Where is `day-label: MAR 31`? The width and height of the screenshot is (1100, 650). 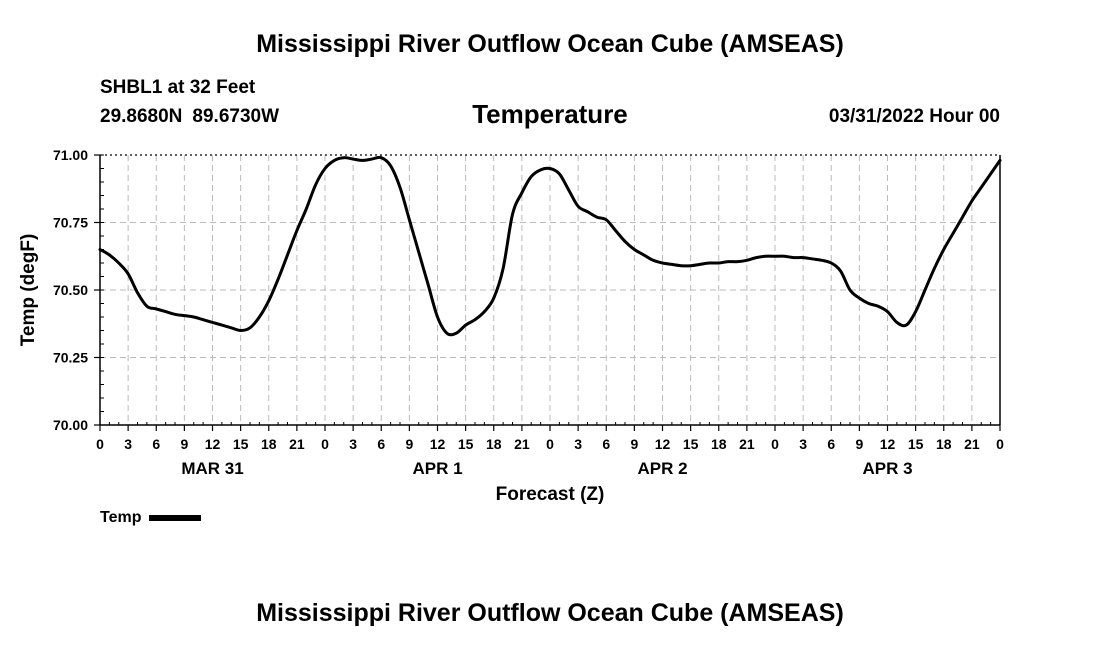
day-label: MAR 31 is located at coordinates (212, 468).